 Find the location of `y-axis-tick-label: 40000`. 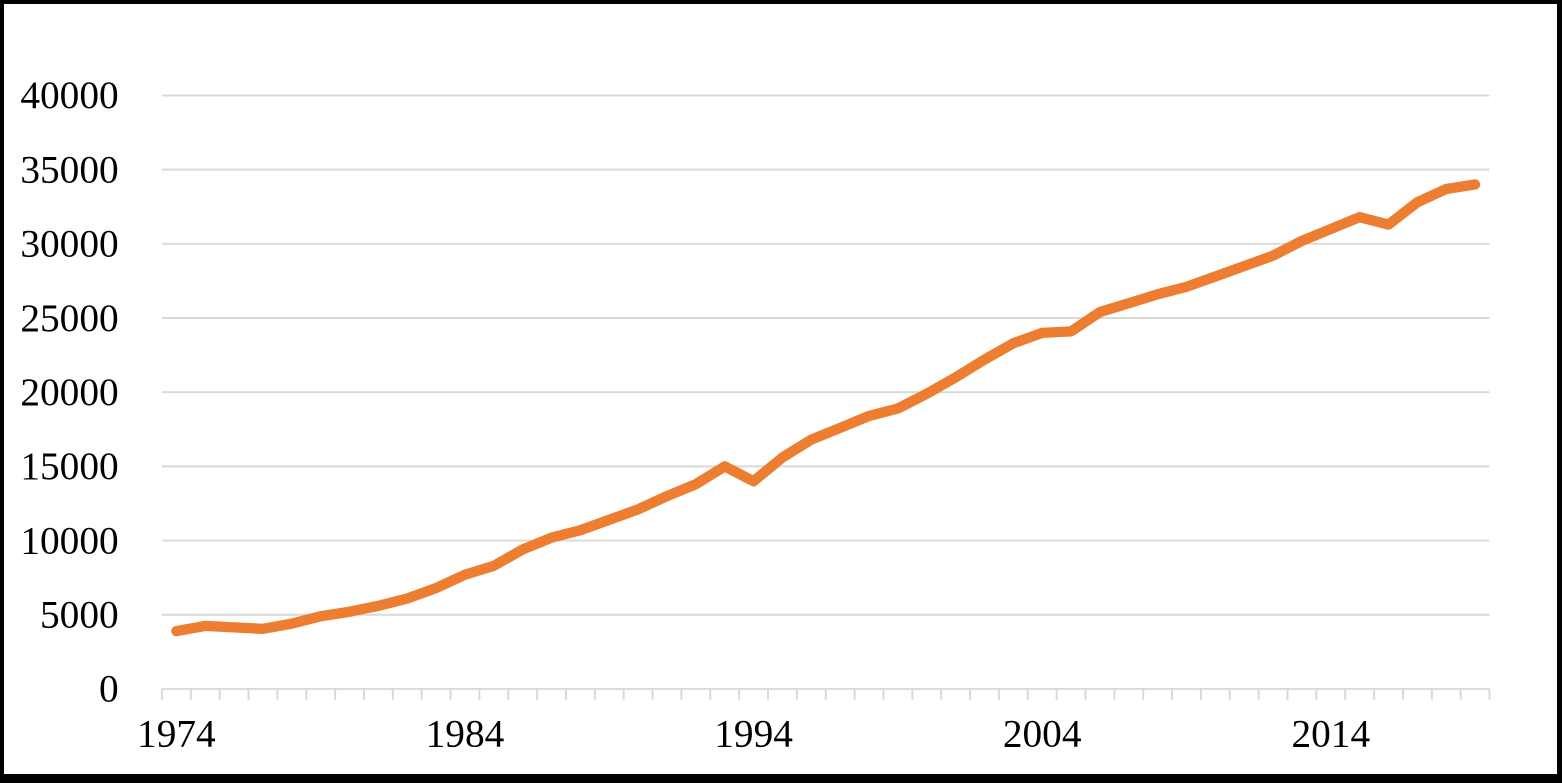

y-axis-tick-label: 40000 is located at coordinates (69, 95).